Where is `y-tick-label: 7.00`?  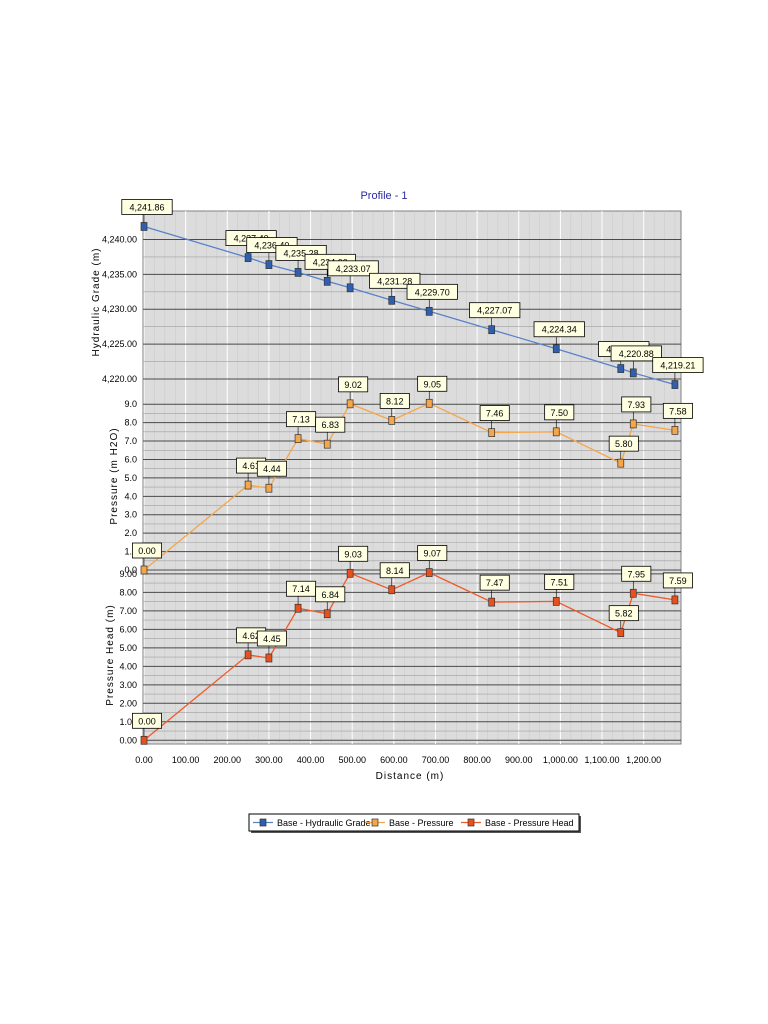
y-tick-label: 7.00 is located at coordinates (128, 611).